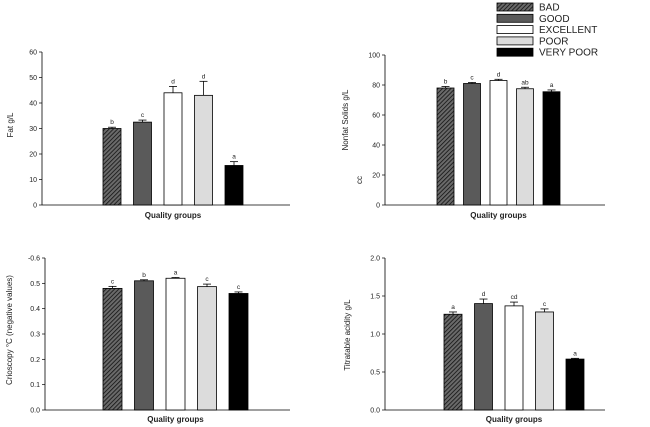 The width and height of the screenshot is (650, 427). I want to click on y-tick-label: 1.0, so click(375, 335).